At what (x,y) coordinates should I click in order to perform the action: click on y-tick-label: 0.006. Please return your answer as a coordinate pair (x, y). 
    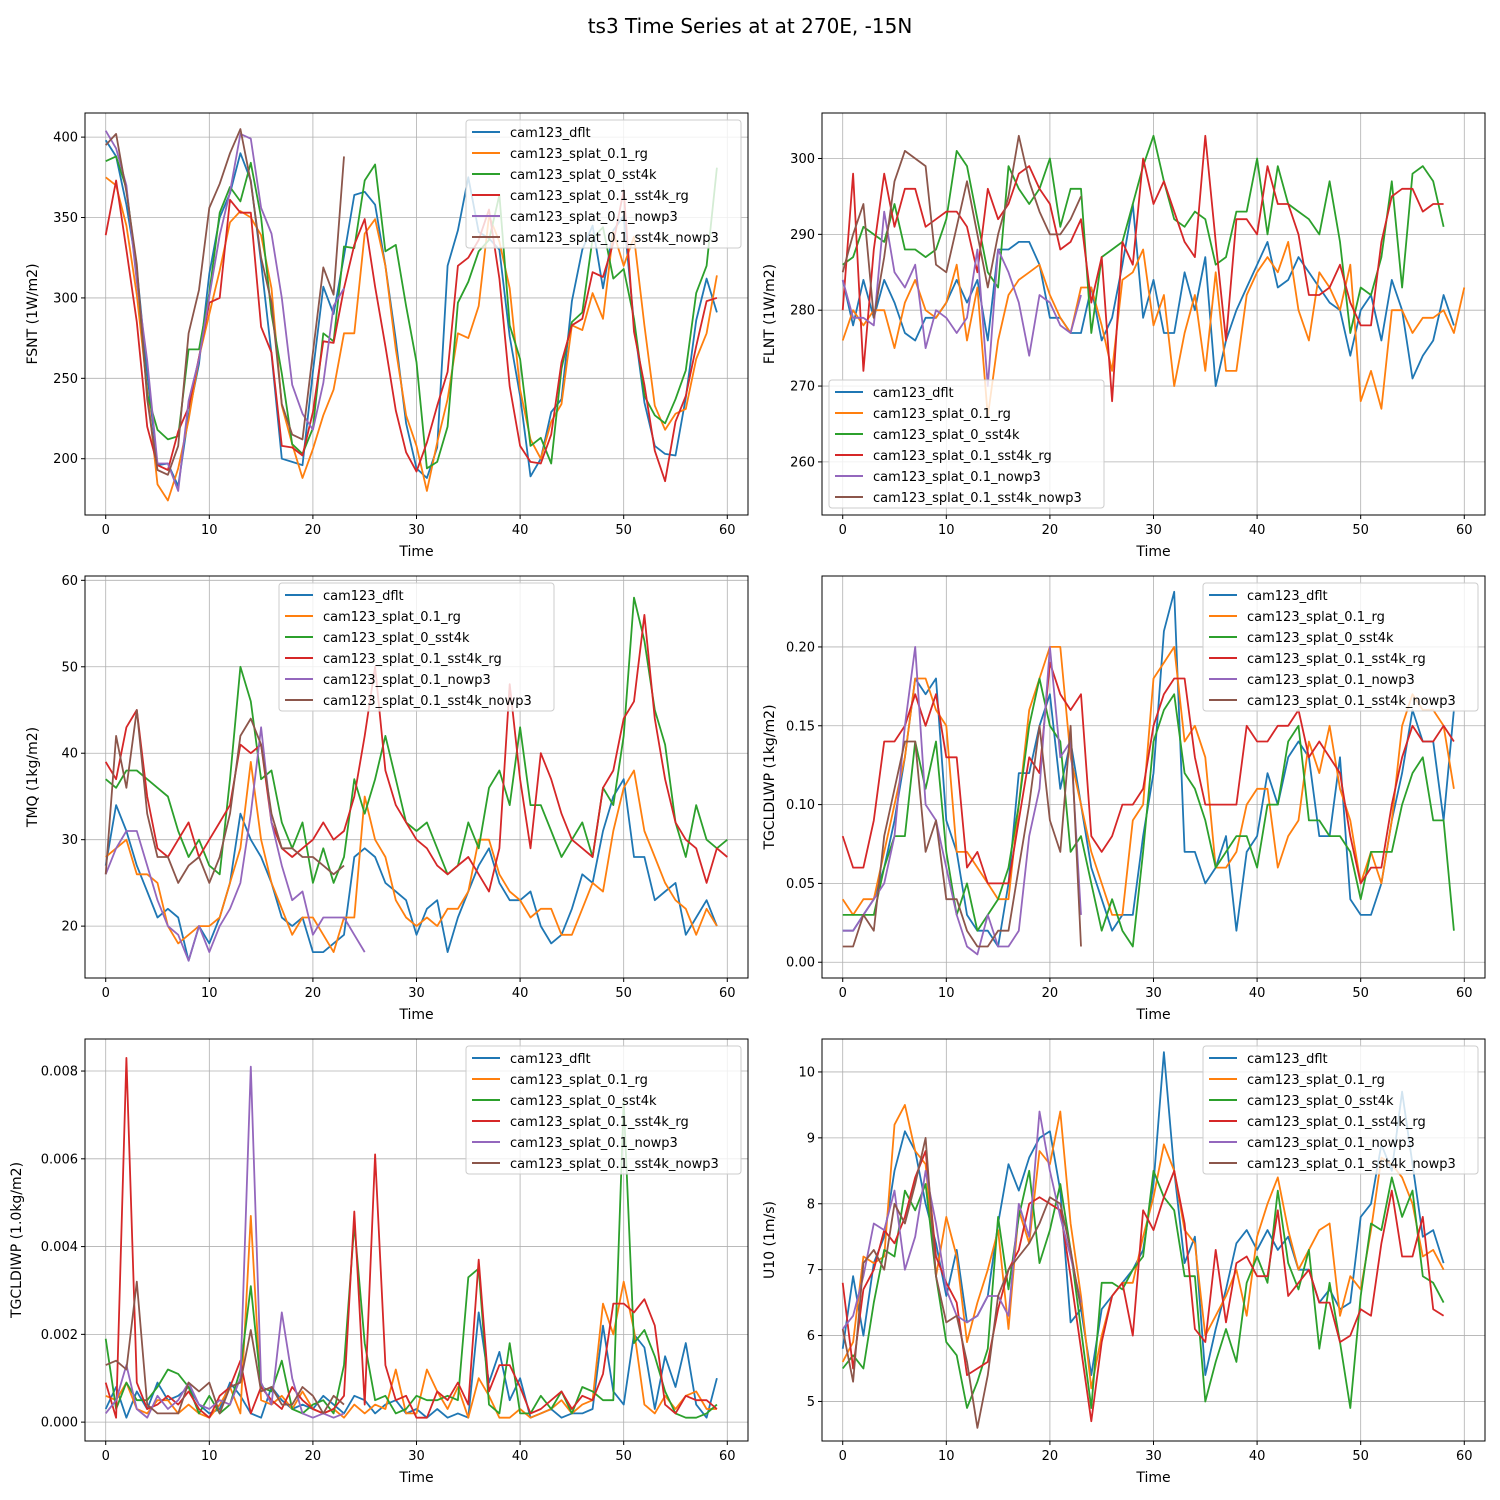
    Looking at the image, I should click on (59, 1159).